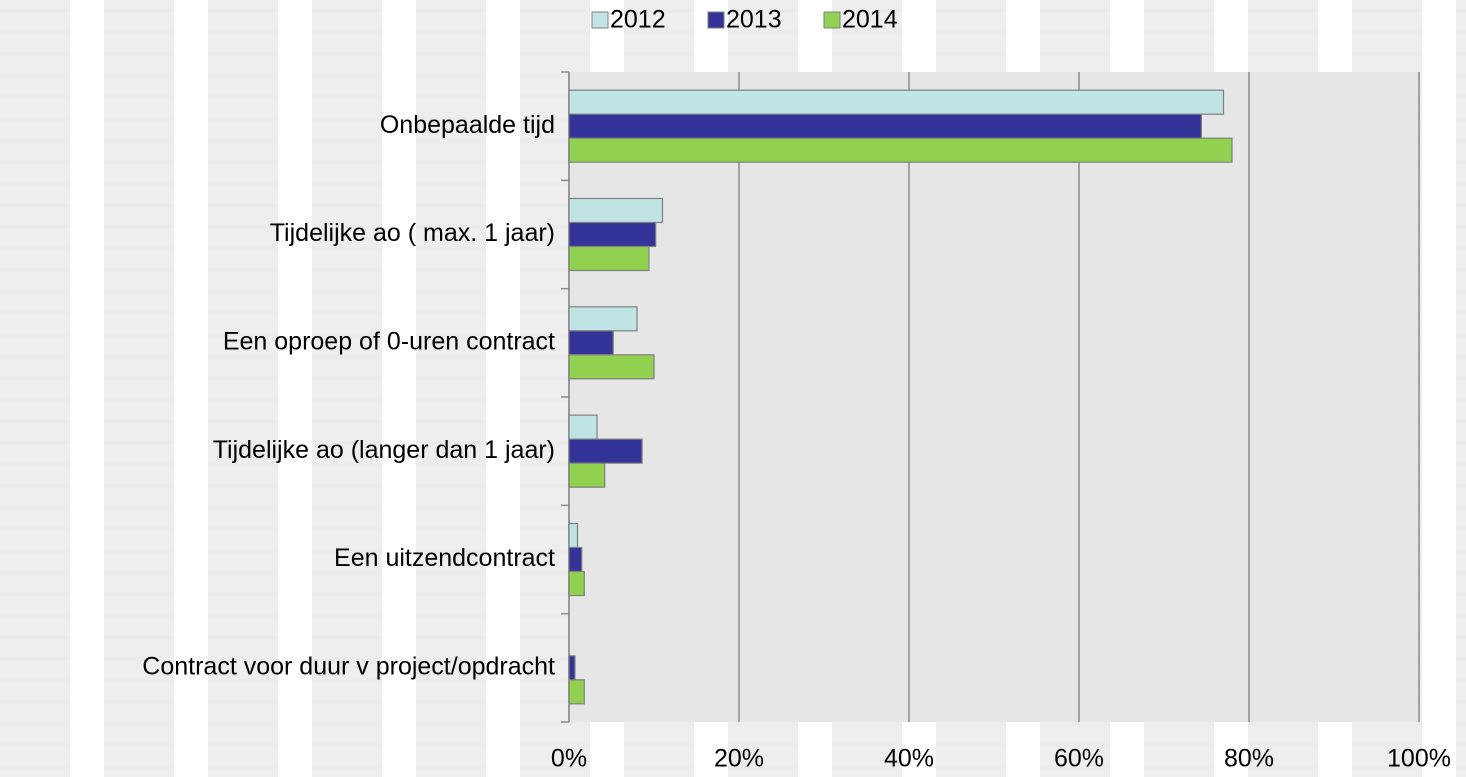  What do you see at coordinates (1249, 759) in the screenshot?
I see `x-tick-label: 80%` at bounding box center [1249, 759].